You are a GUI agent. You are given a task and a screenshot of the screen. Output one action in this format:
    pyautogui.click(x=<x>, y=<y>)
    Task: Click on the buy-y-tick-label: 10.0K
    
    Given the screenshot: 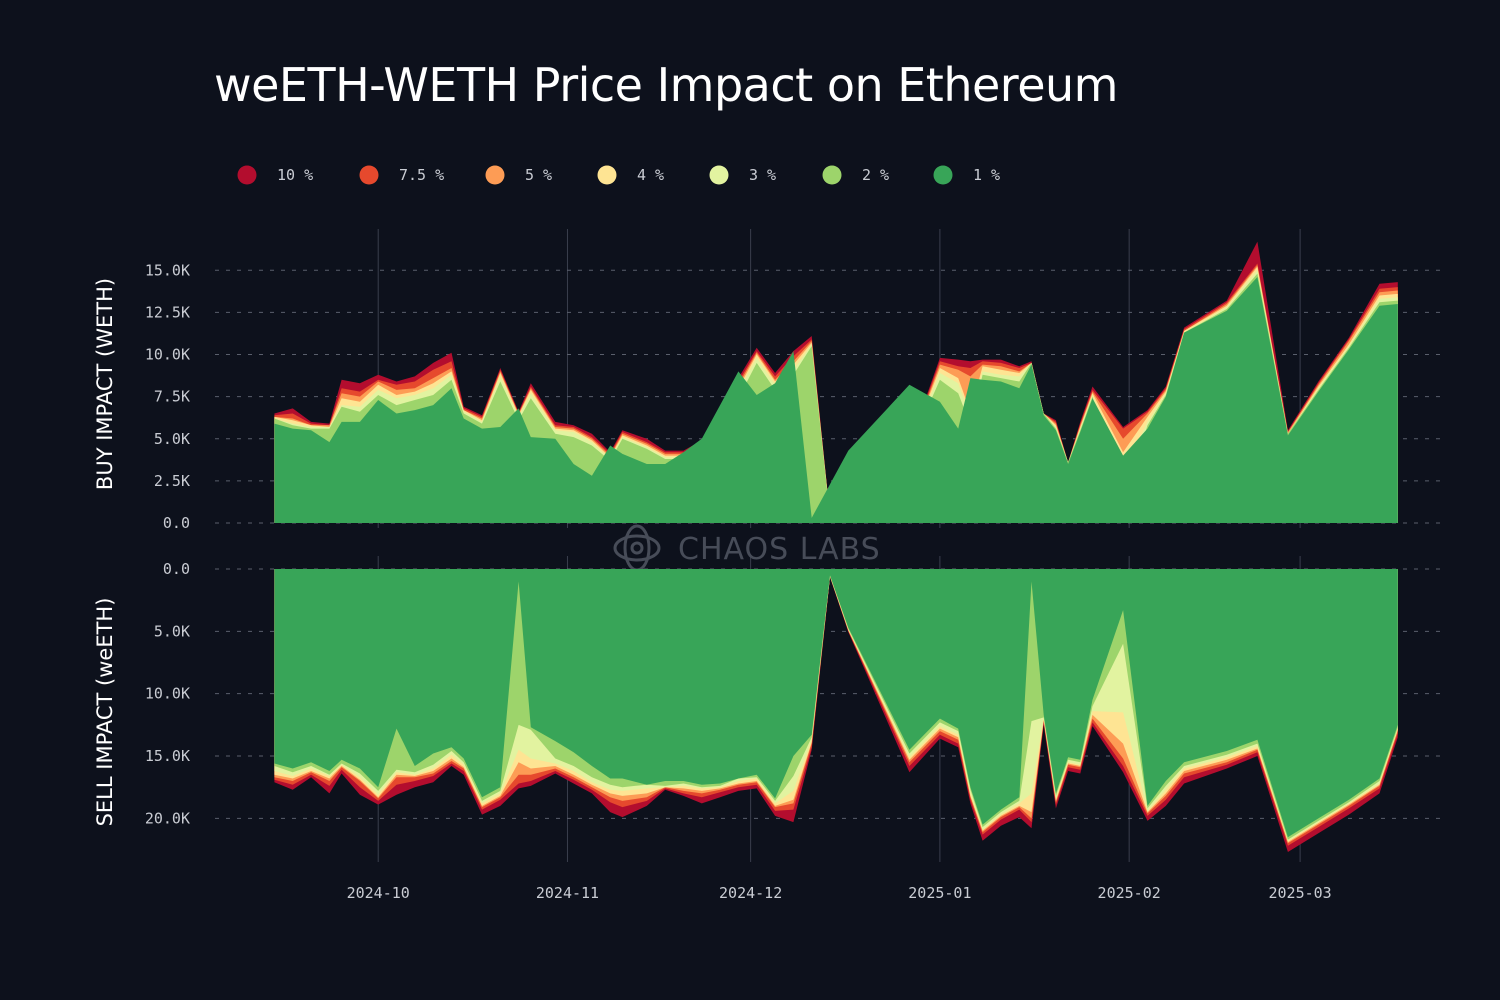 What is the action you would take?
    pyautogui.click(x=167, y=355)
    